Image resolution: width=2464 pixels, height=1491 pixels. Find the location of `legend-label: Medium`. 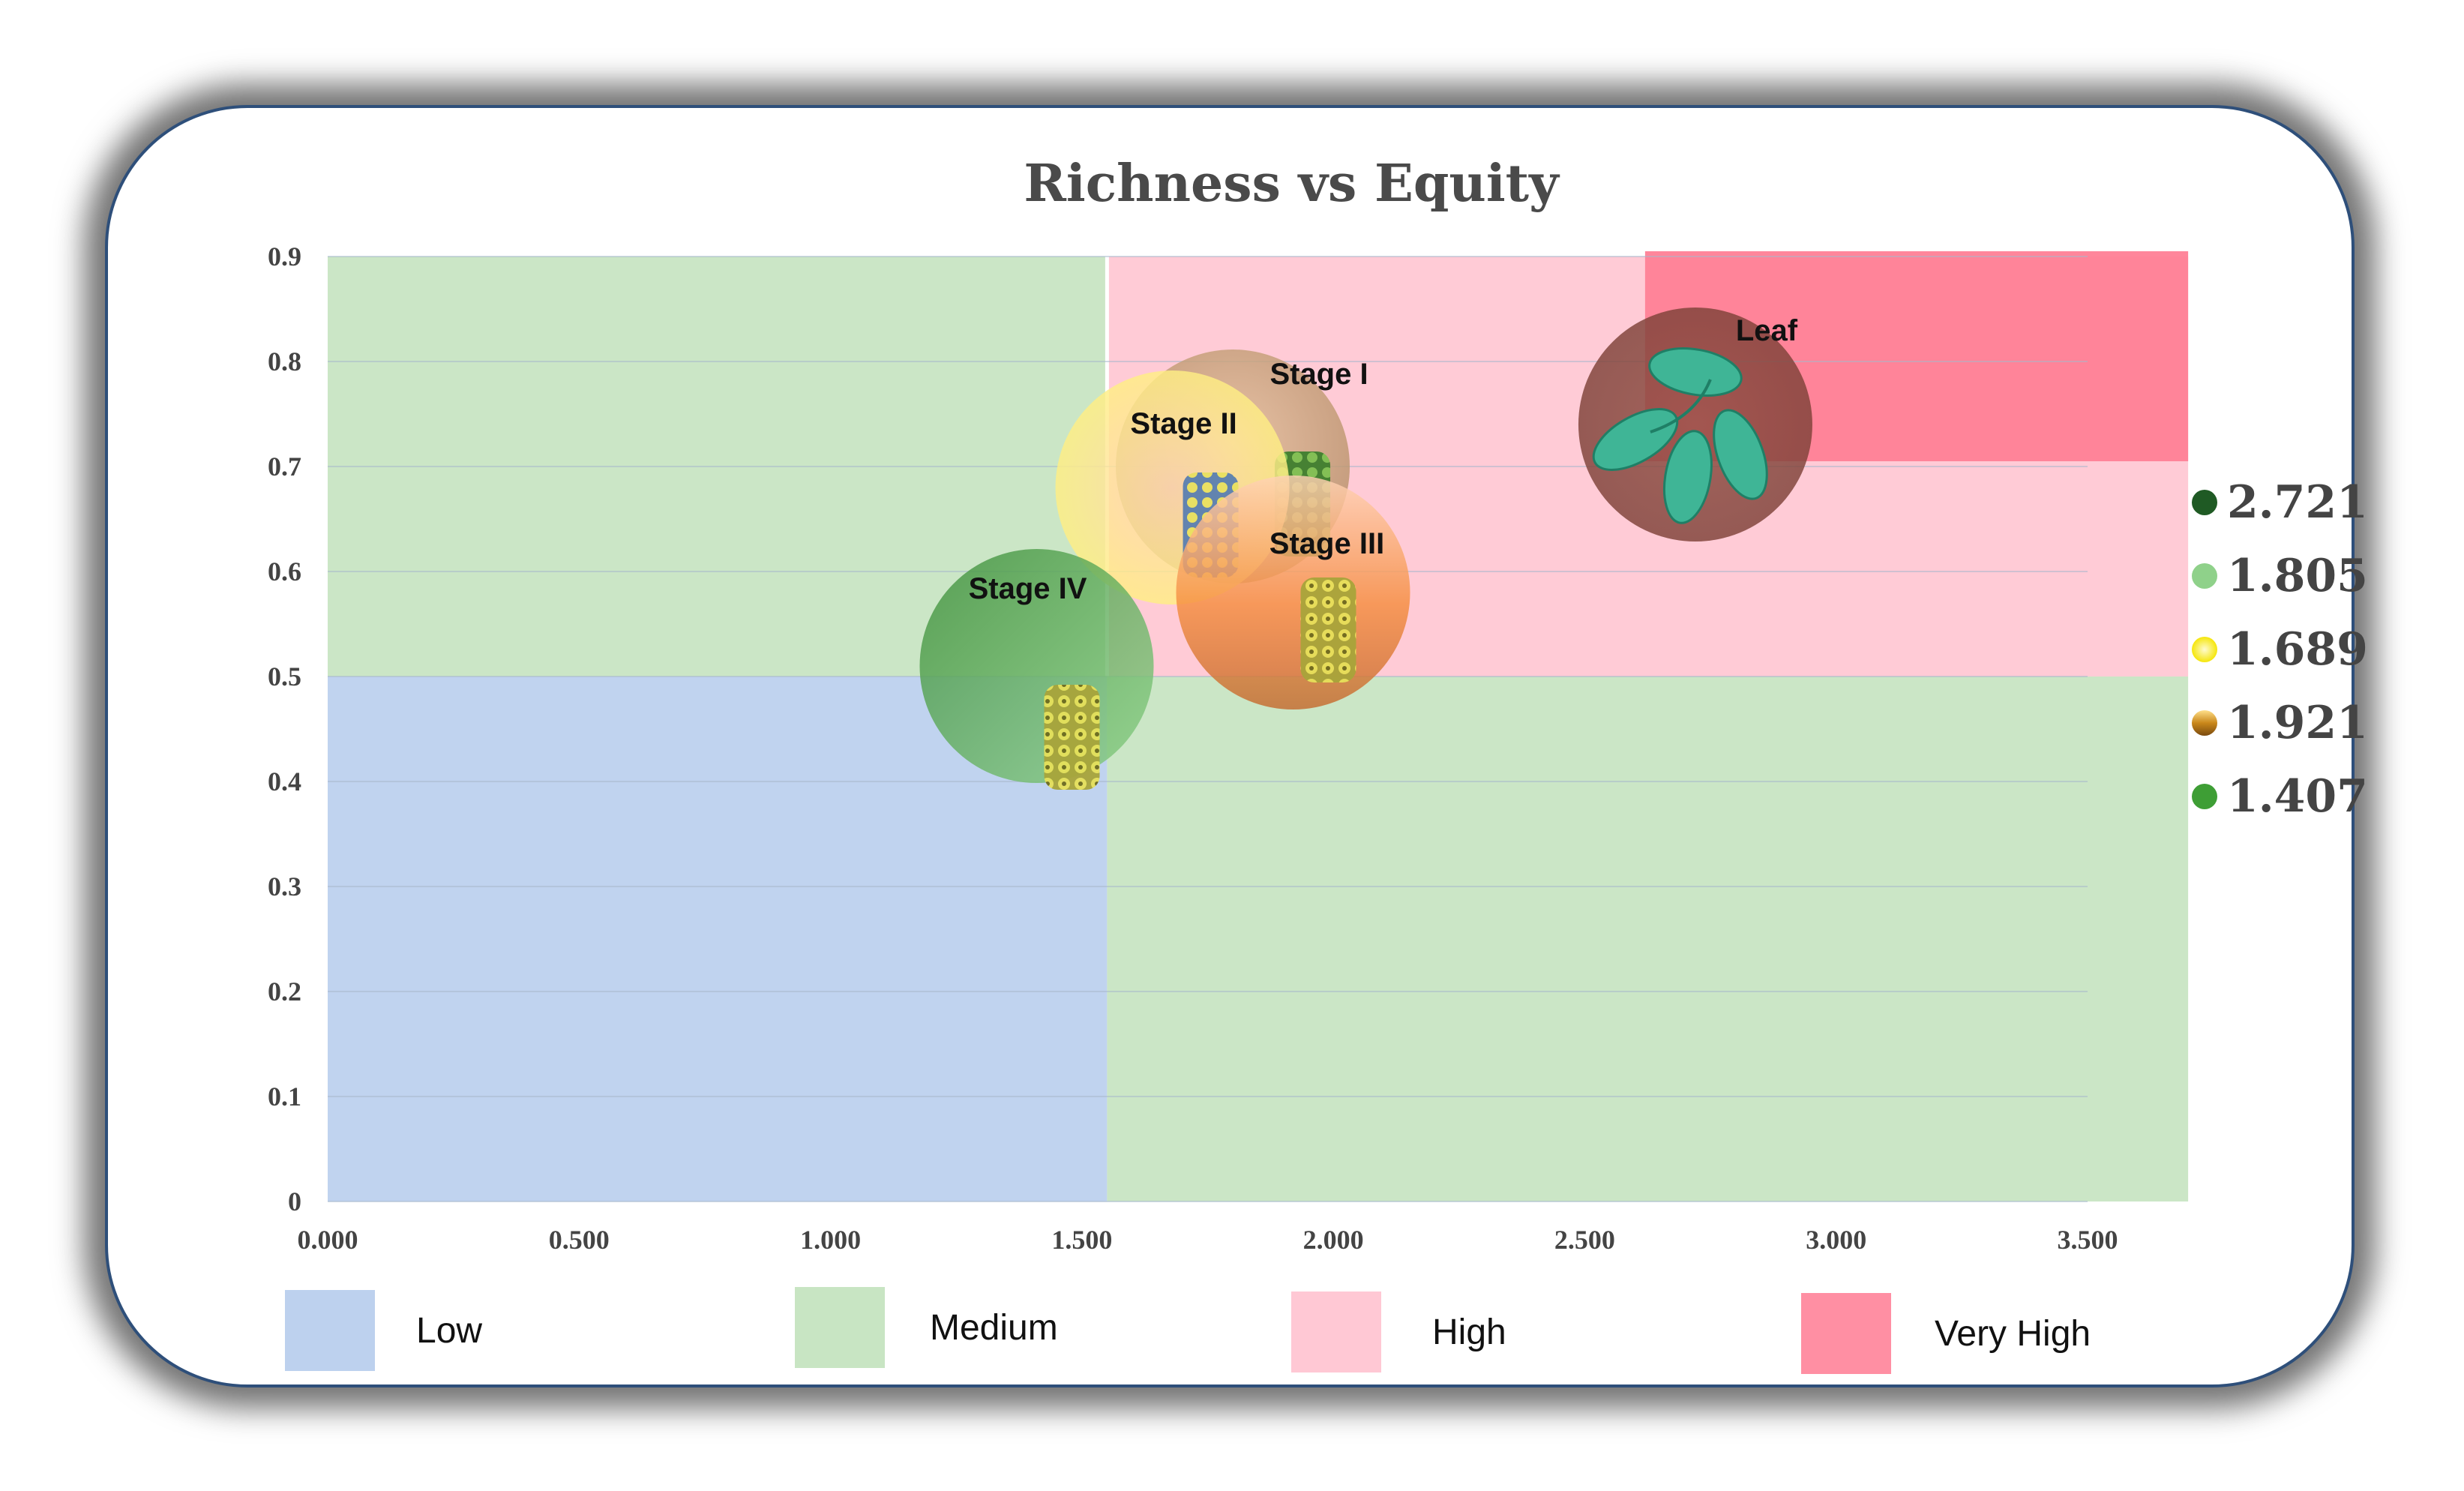

legend-label: Medium is located at coordinates (994, 1328).